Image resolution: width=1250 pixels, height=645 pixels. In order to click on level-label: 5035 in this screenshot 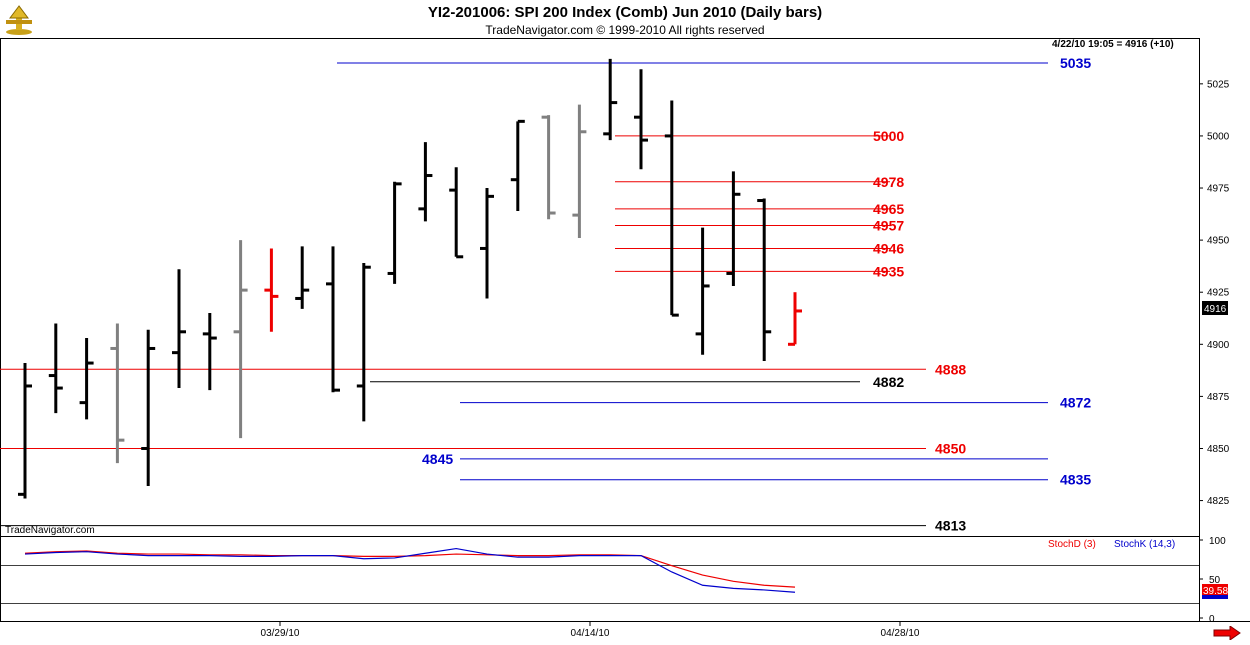, I will do `click(1075, 63)`.